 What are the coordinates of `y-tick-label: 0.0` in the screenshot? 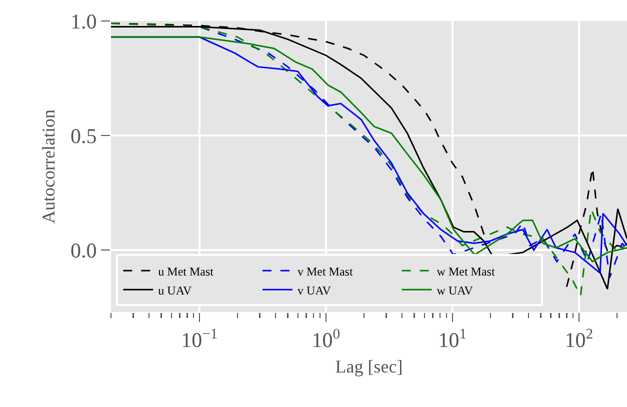 It's located at (83, 250).